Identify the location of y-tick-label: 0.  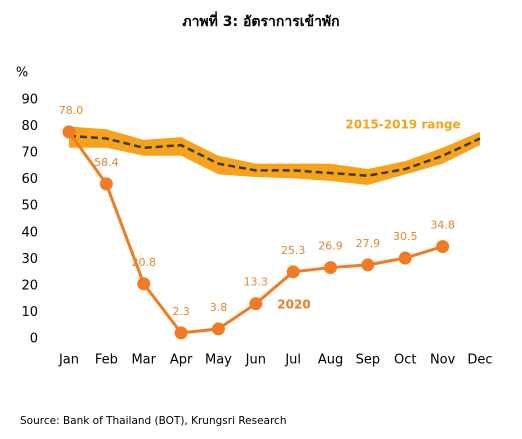
(34, 339).